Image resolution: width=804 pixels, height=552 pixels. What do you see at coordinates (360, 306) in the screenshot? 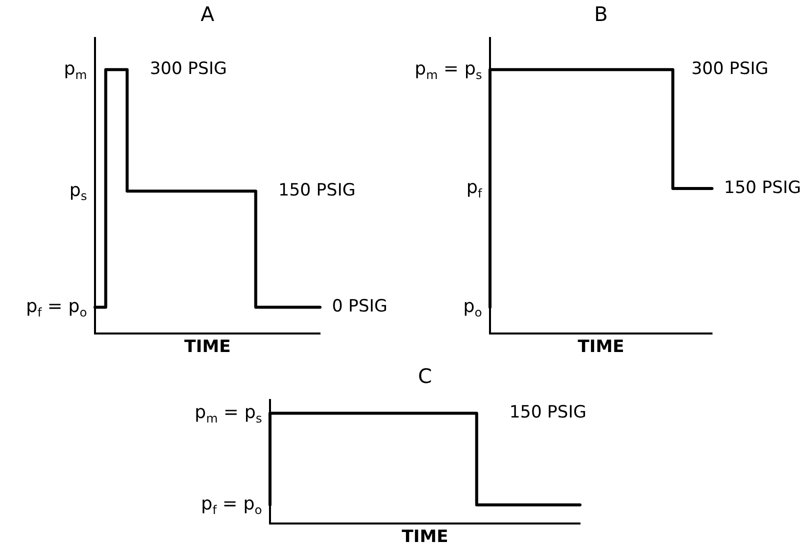
I see `text: 0 PSIG` at bounding box center [360, 306].